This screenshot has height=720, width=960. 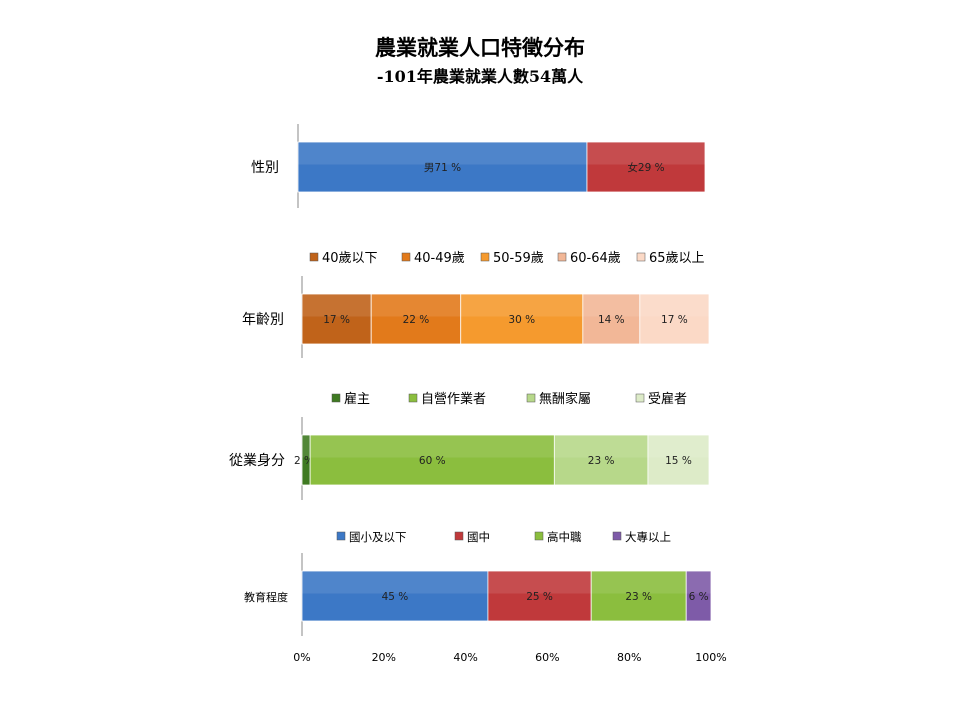 I want to click on legend-label: 國小及以下, so click(x=378, y=537).